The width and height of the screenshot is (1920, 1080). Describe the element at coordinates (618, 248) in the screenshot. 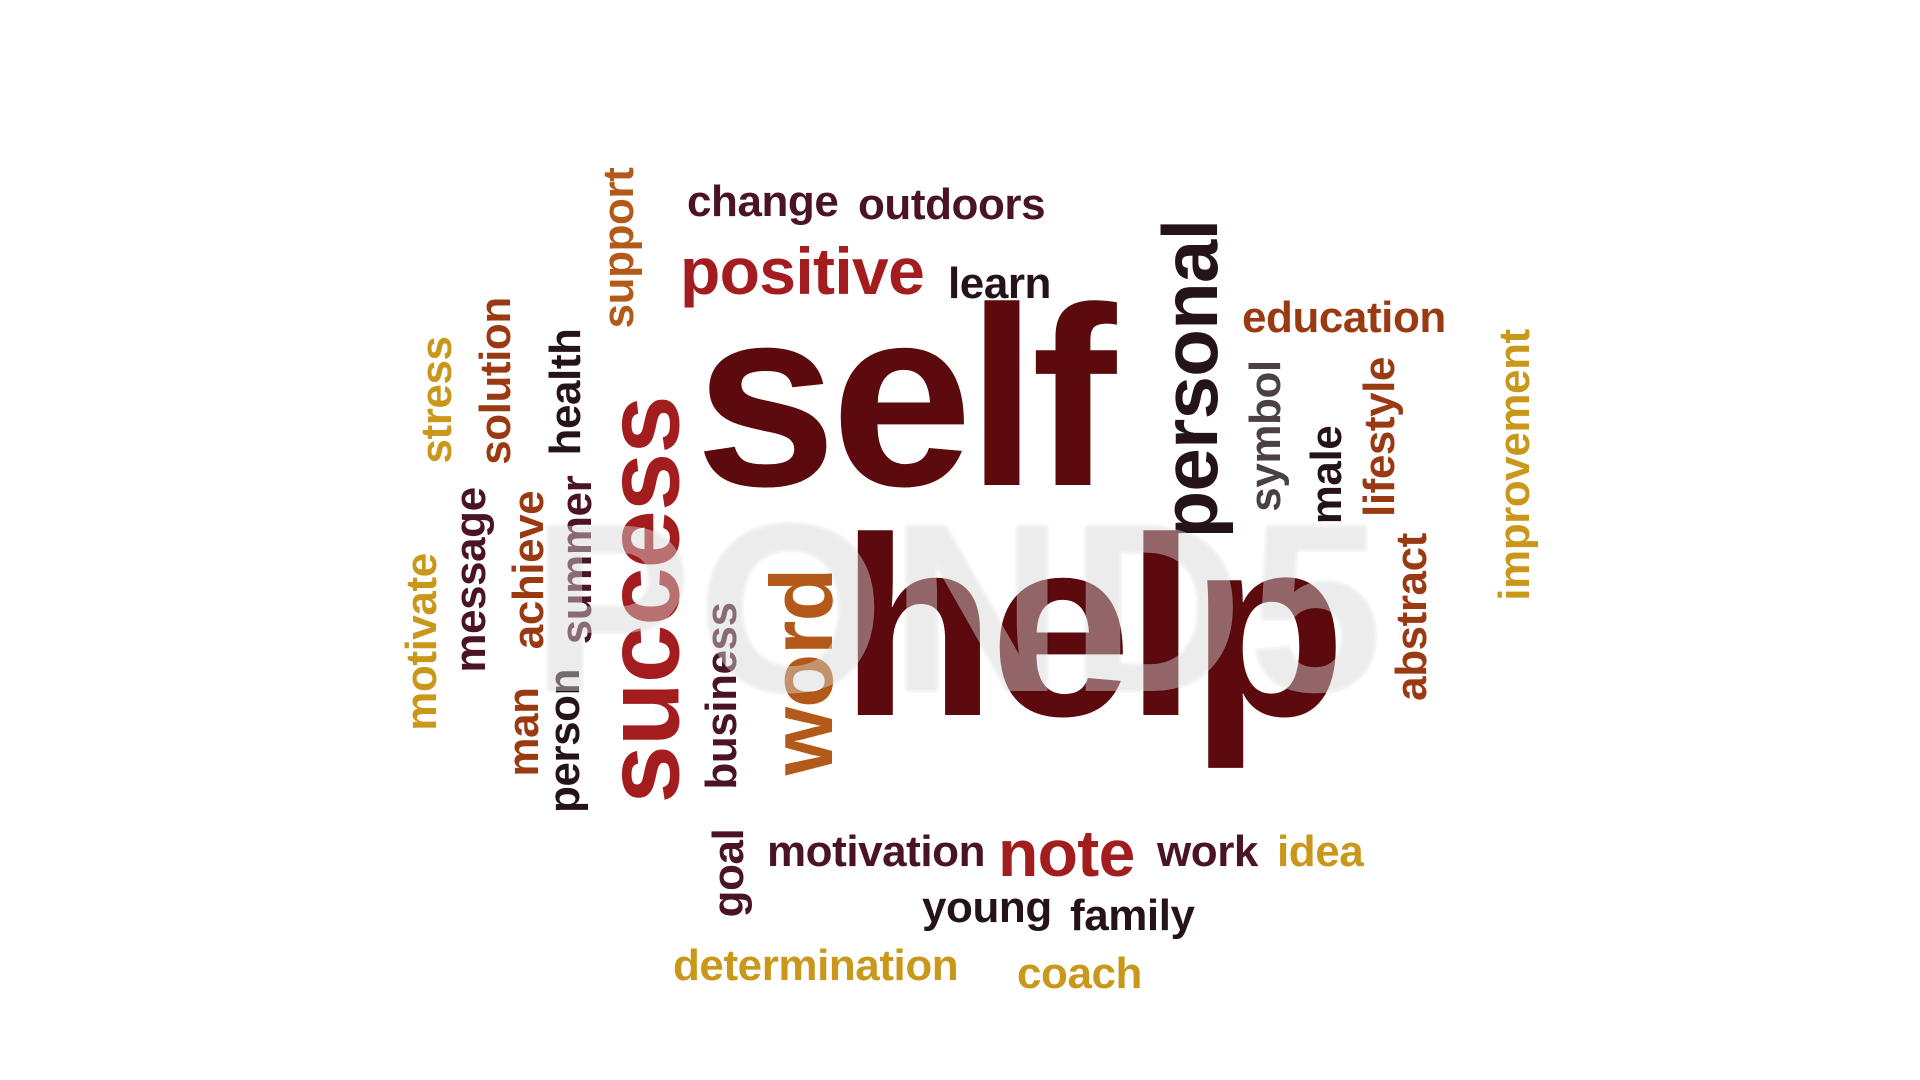

I see `word-support: support` at that location.